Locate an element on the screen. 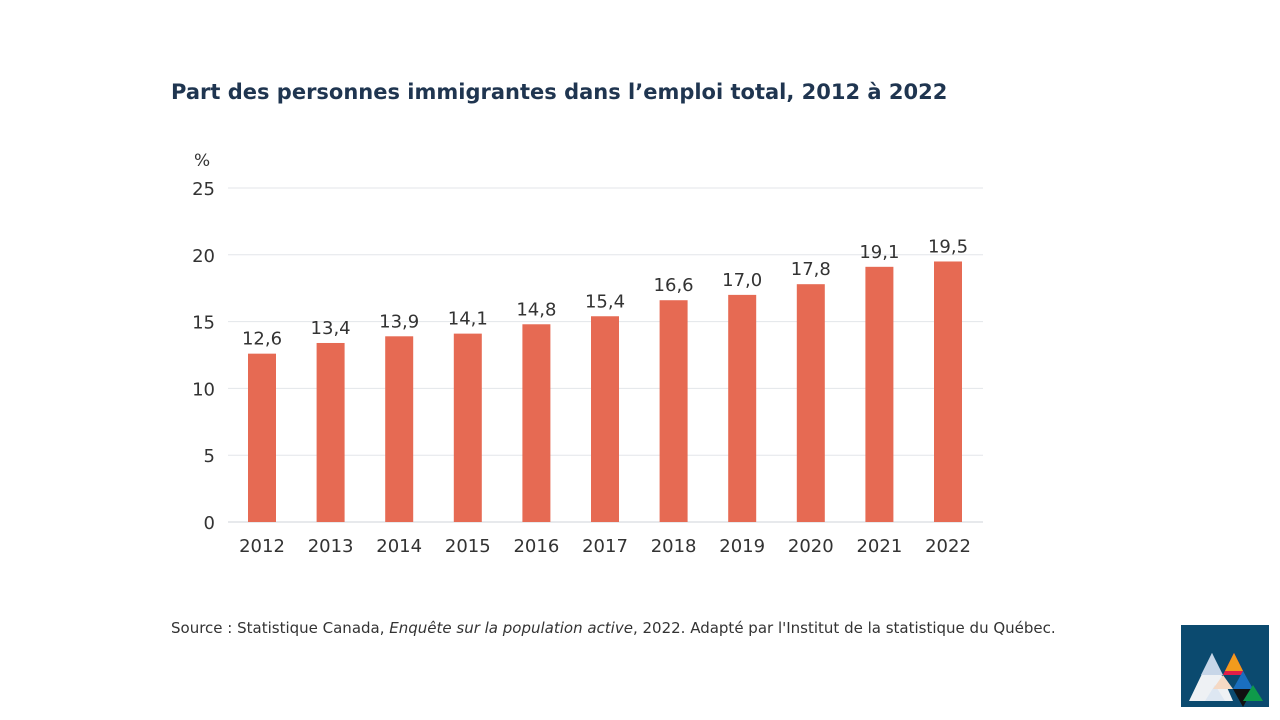 This screenshot has width=1280, height=720. data-label: 19,5 is located at coordinates (948, 246).